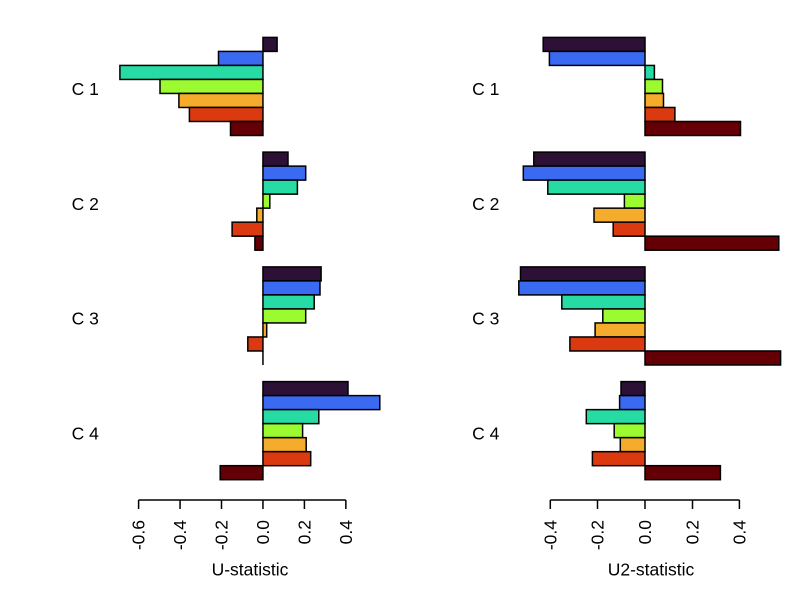  What do you see at coordinates (139, 535) in the screenshot?
I see `svg-text: -0.6` at bounding box center [139, 535].